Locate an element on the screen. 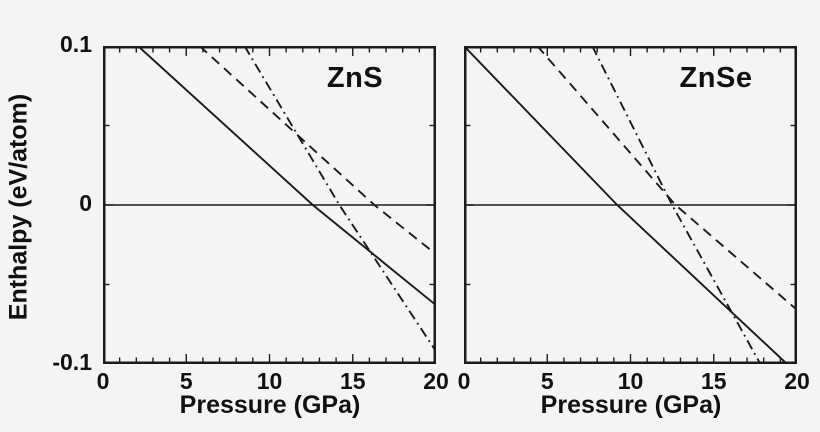 The width and height of the screenshot is (820, 432). x-tick-label-zns-5: 5 is located at coordinates (186, 381).